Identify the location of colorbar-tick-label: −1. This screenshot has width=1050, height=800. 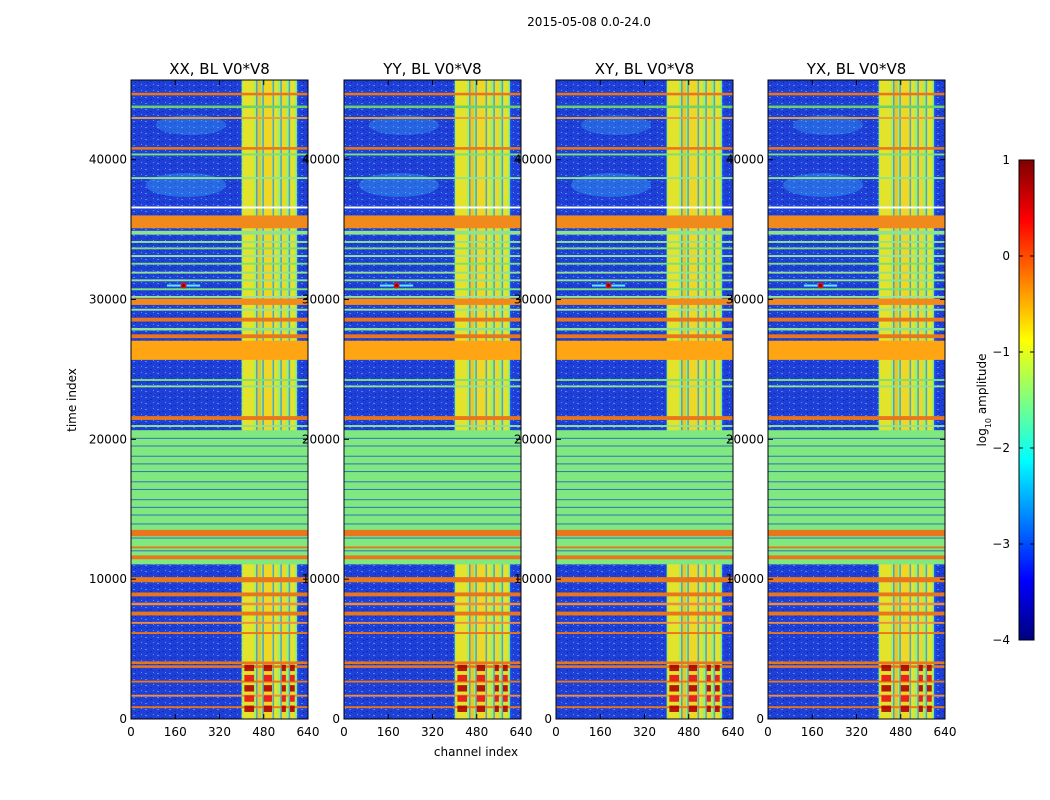
(1001, 352).